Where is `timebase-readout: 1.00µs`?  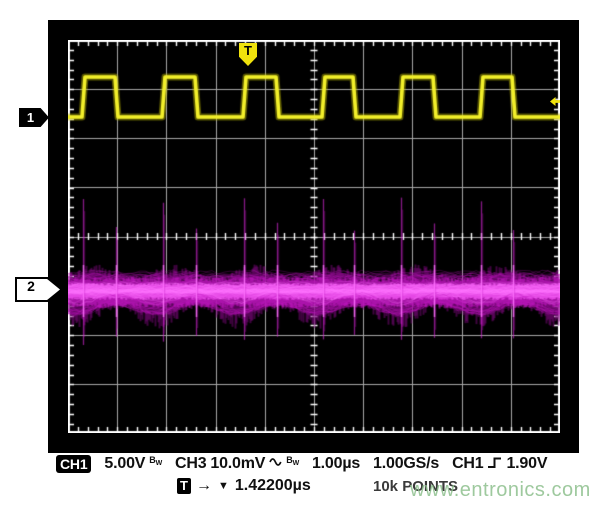 timebase-readout: 1.00µs is located at coordinates (336, 463).